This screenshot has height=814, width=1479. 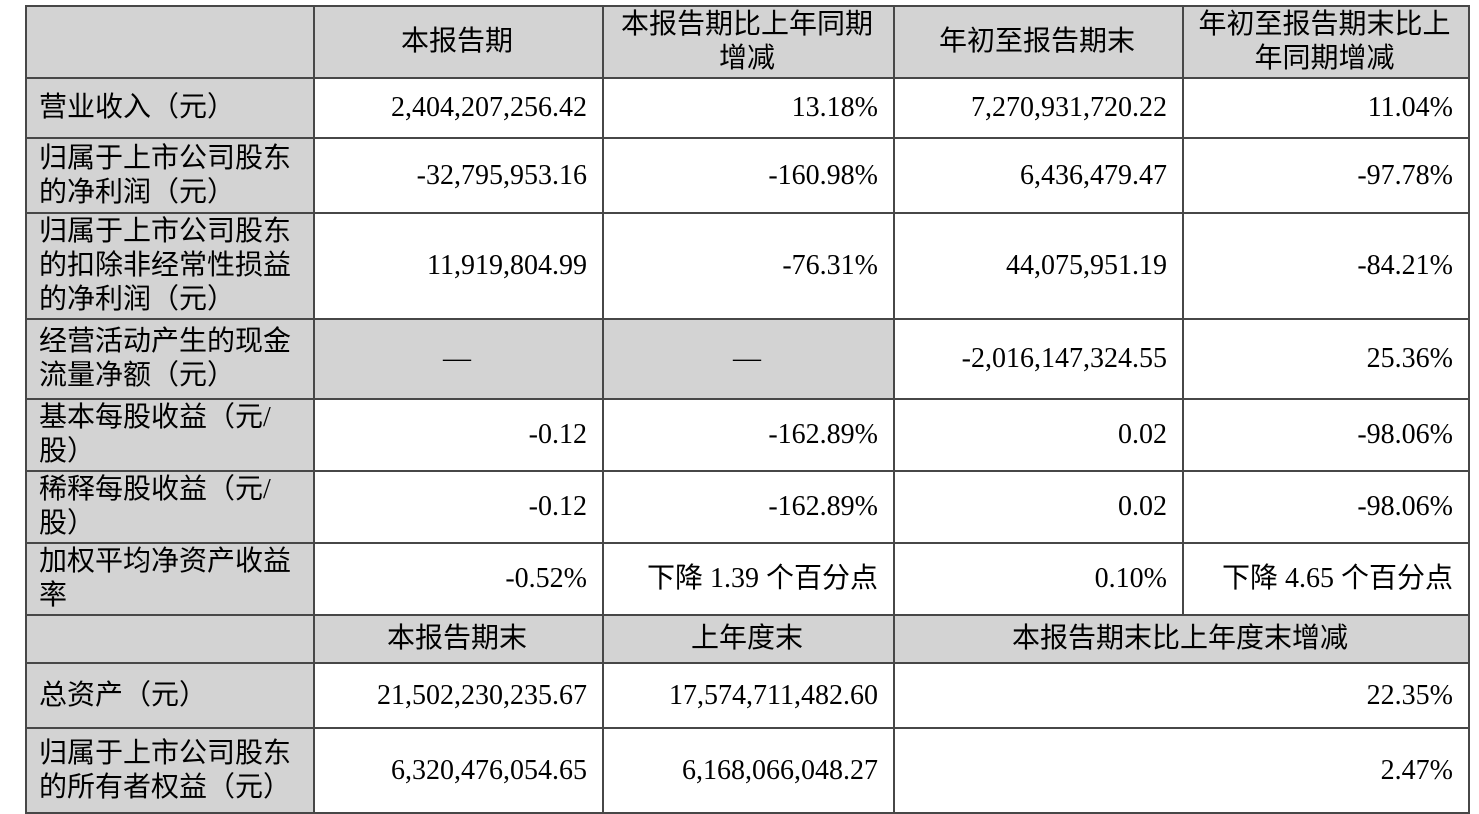 I want to click on value-cell: 下降 1.39 个百分点, so click(x=748, y=579).